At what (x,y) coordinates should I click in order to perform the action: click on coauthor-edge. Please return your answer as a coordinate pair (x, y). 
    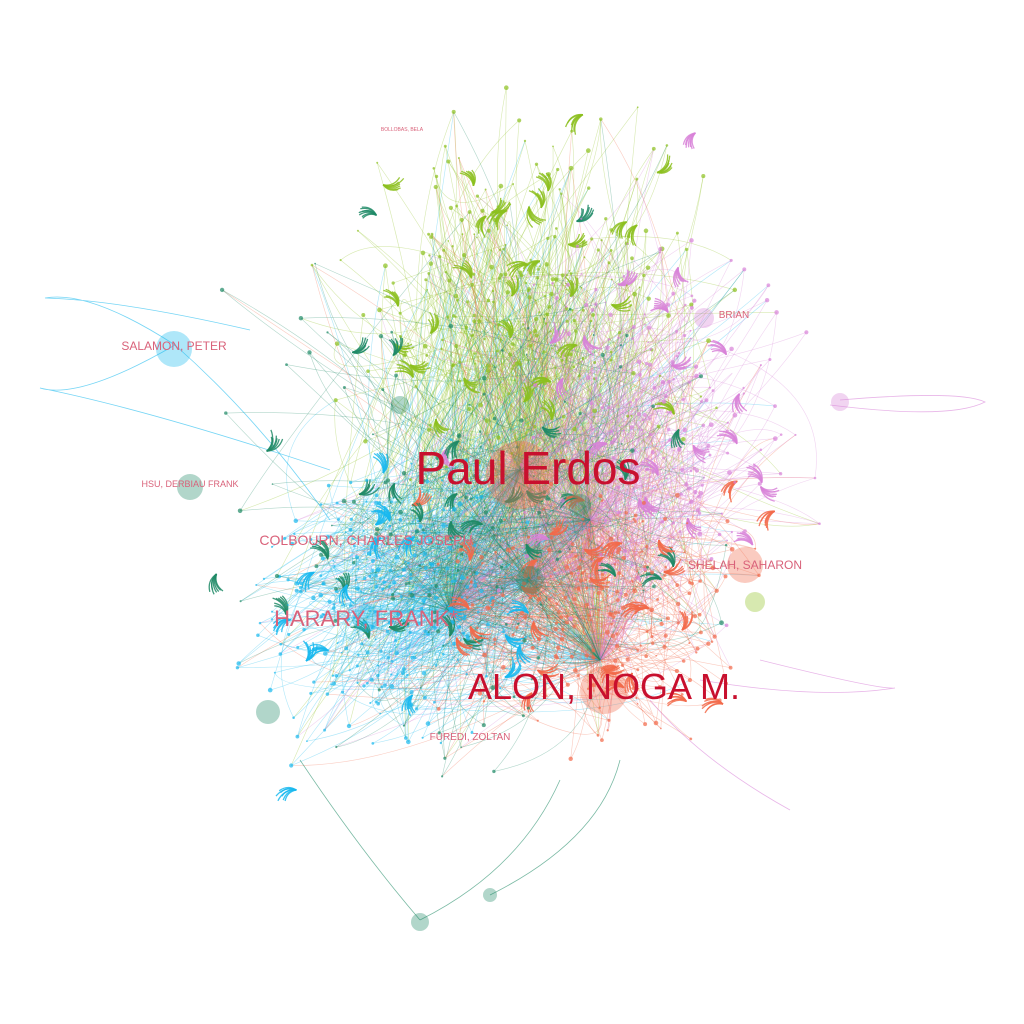
    Looking at the image, I should click on (720, 755).